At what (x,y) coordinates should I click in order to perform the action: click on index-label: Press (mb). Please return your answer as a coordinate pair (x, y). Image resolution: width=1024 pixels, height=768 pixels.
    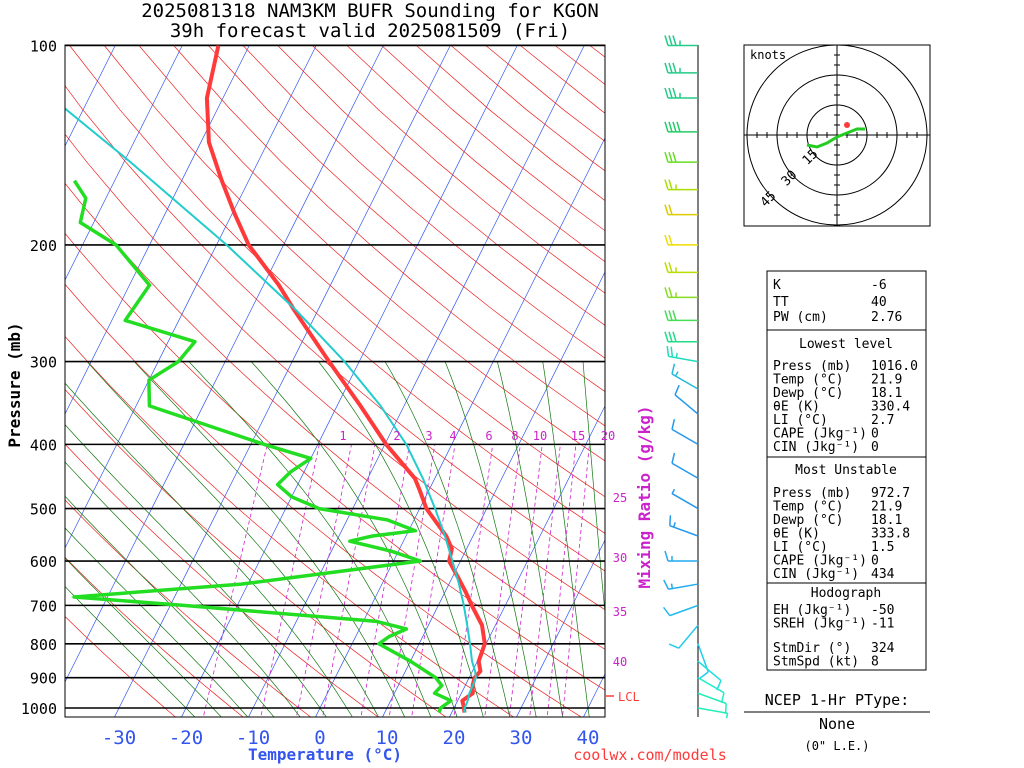
    Looking at the image, I should click on (812, 493).